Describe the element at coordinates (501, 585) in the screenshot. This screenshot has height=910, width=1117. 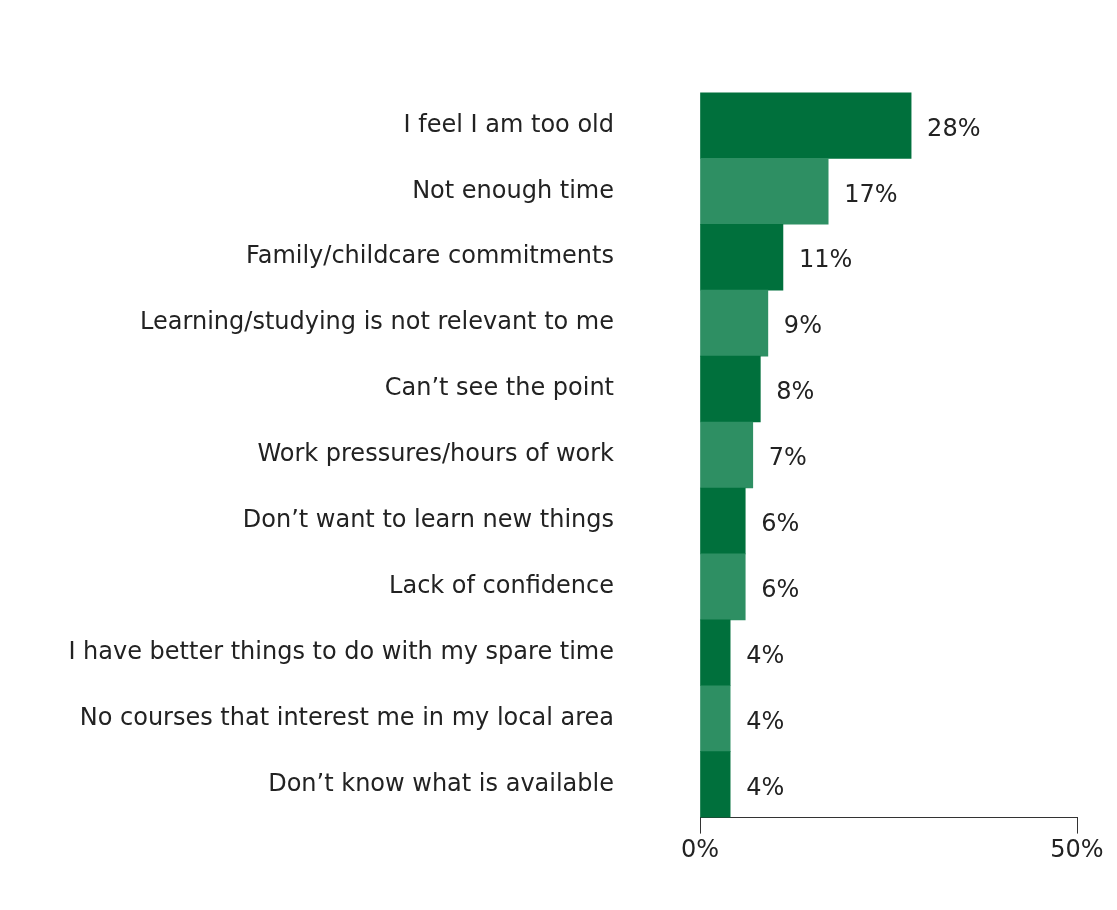
I see `y-tick-label: Lack of confidence` at that location.